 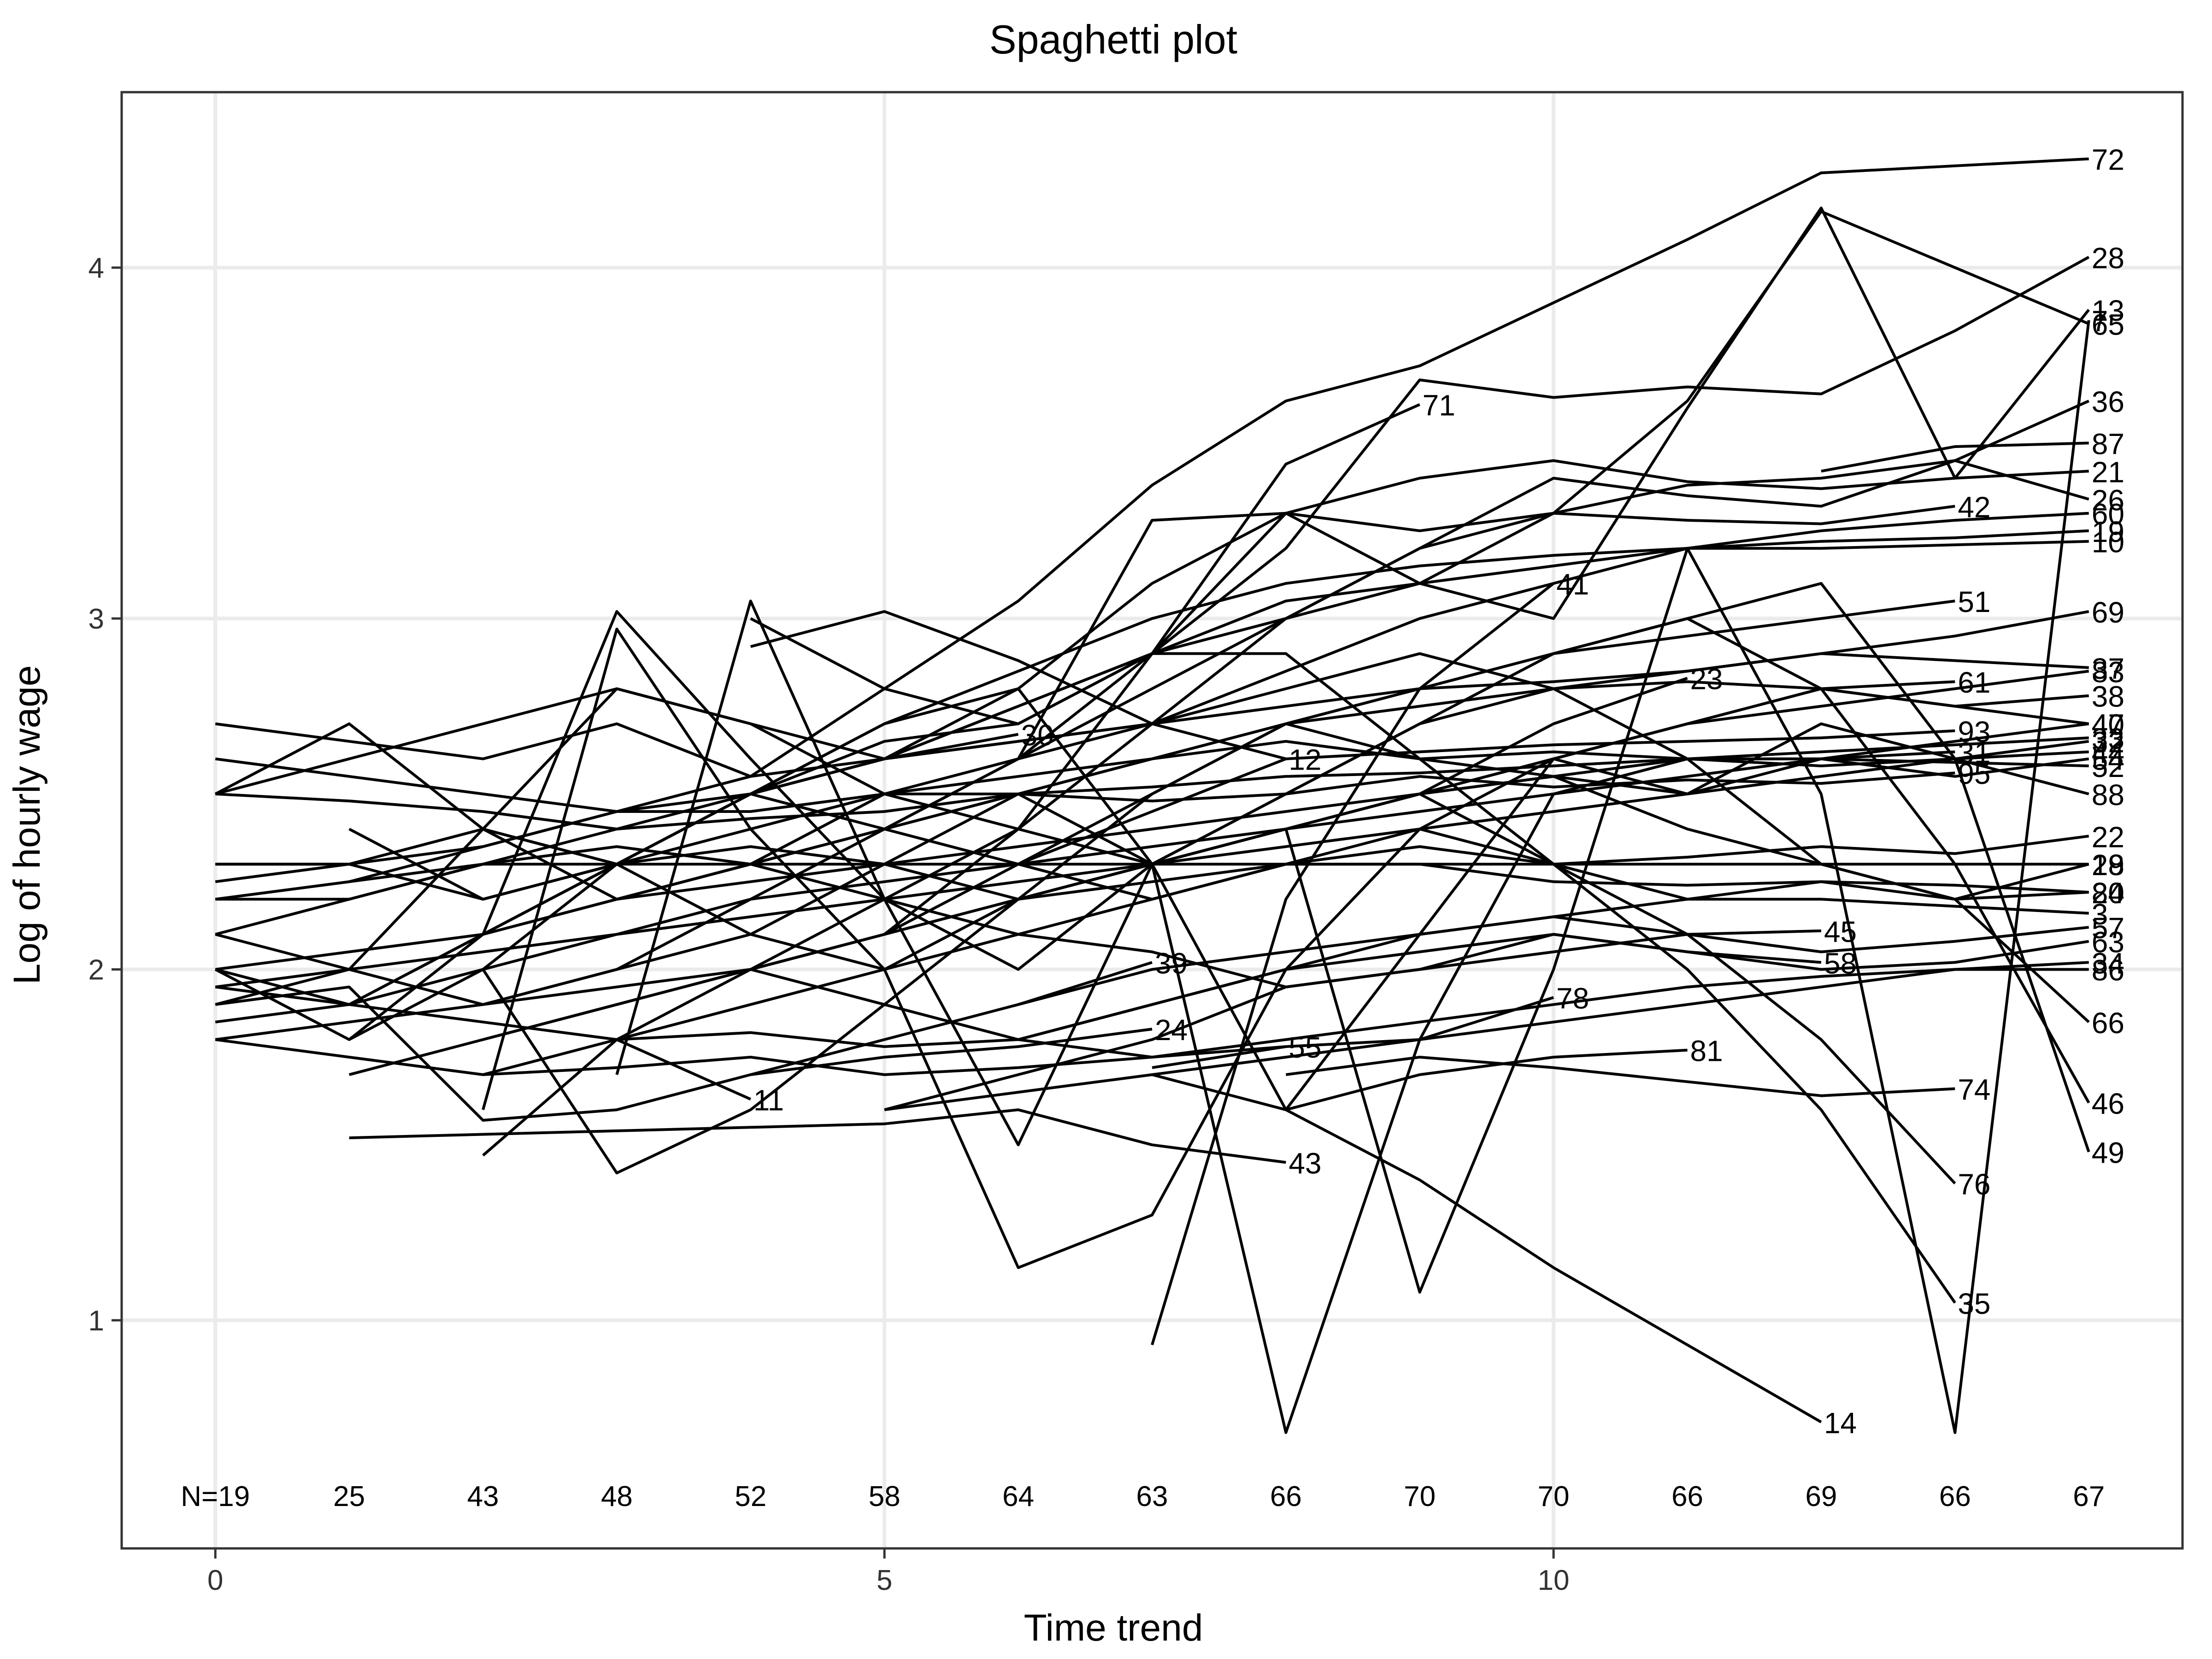 I want to click on series-label-54: 54, so click(x=2108, y=760).